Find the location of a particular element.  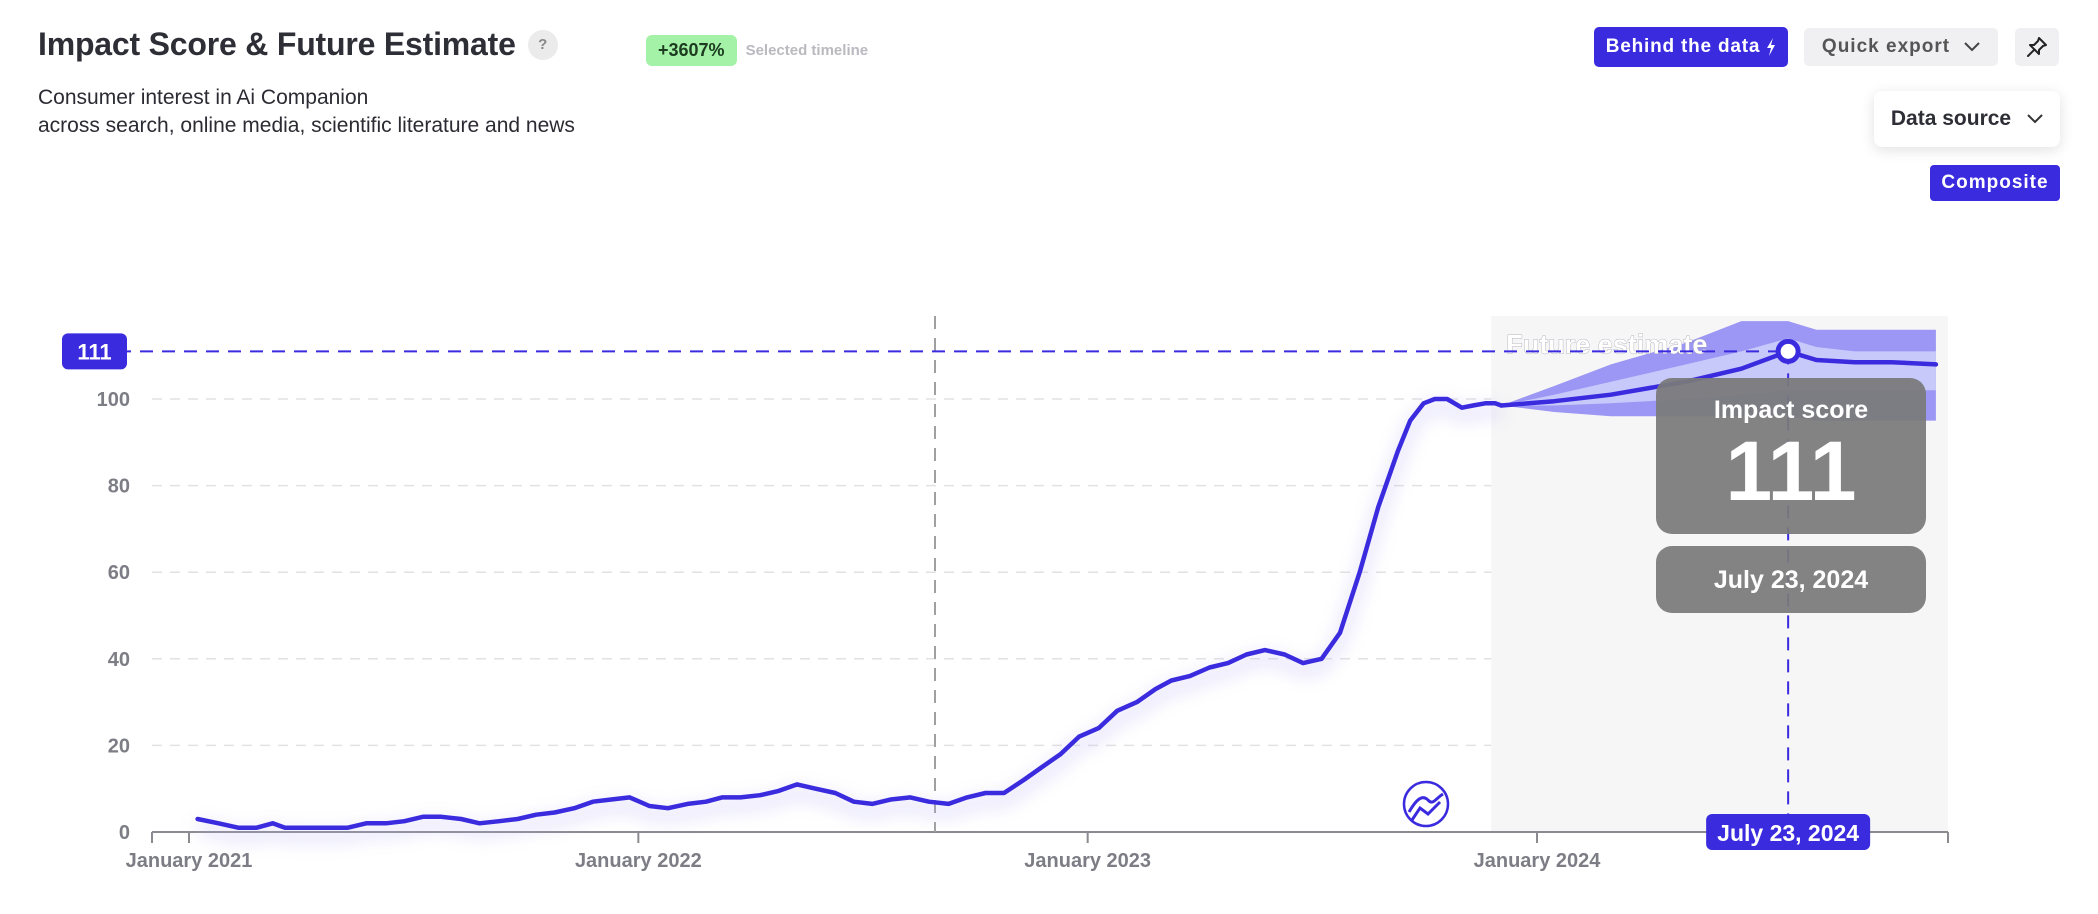

cursor-date-badge is located at coordinates (1788, 832).